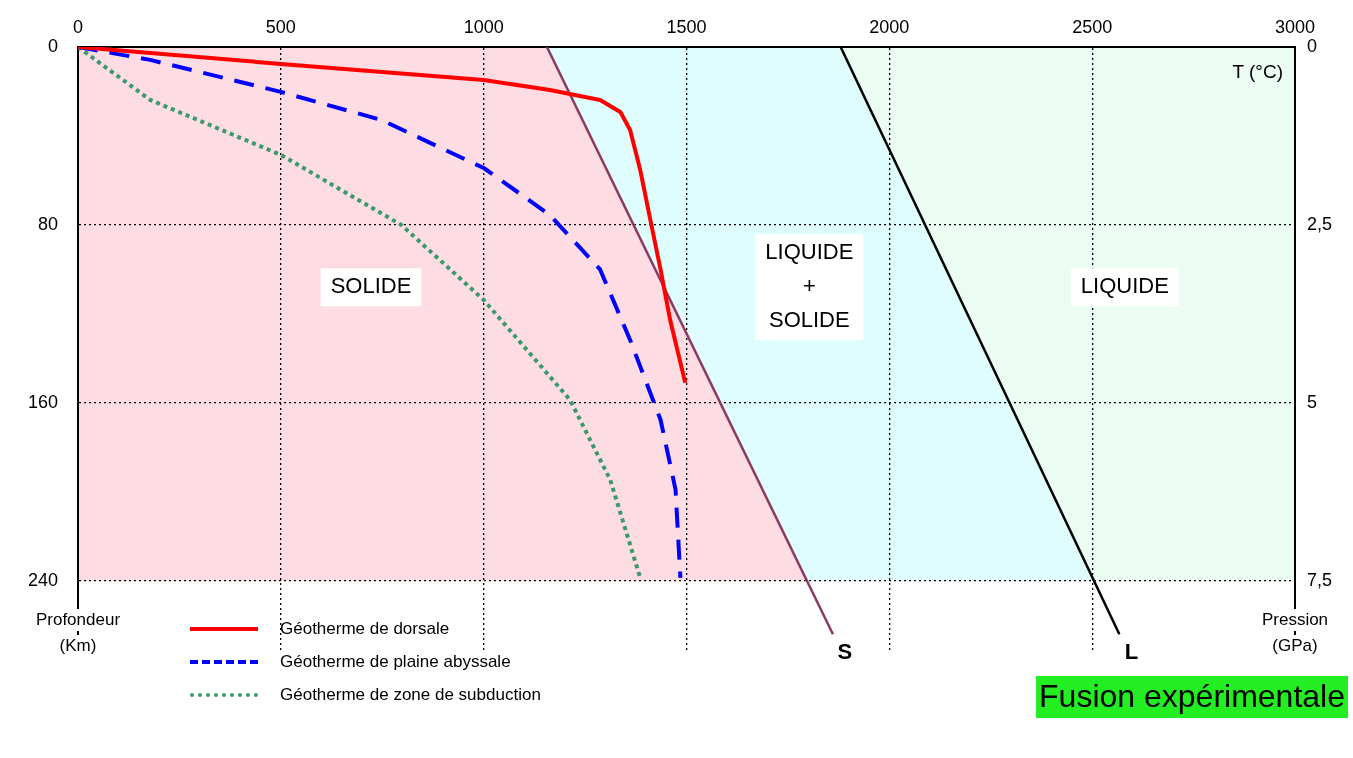  I want to click on x-axis-title: T (°C), so click(1257, 72).